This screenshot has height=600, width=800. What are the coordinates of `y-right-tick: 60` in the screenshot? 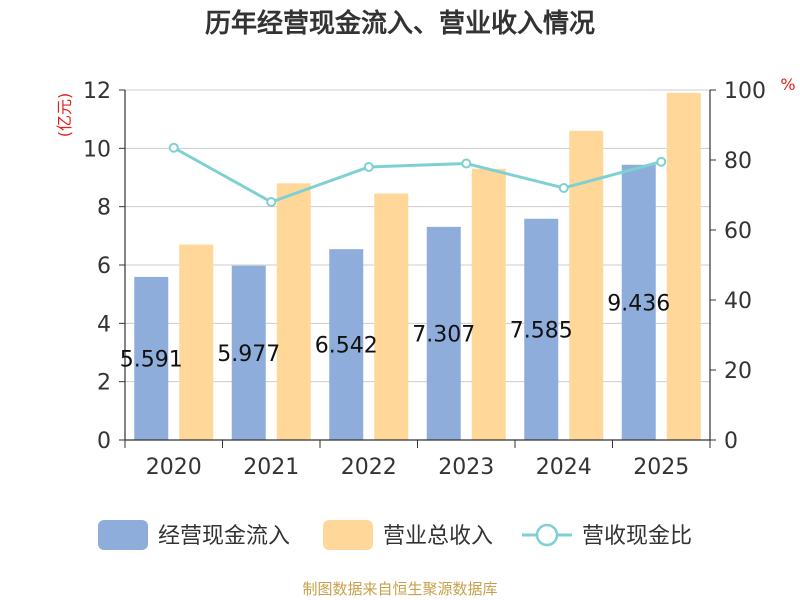 It's located at (738, 231).